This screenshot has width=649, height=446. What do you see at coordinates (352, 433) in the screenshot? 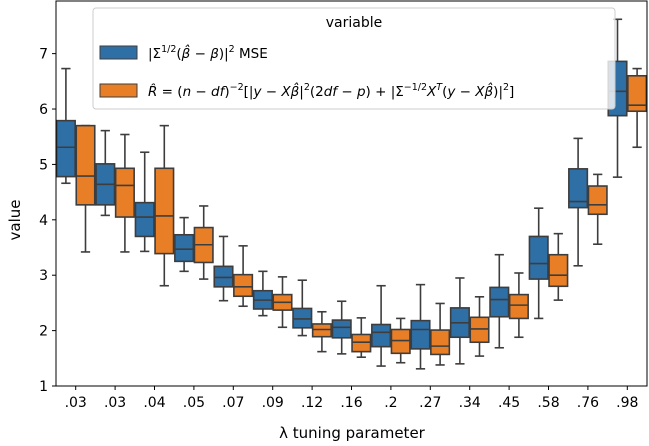
I see `x-axis-label: λ tuning parameter` at bounding box center [352, 433].